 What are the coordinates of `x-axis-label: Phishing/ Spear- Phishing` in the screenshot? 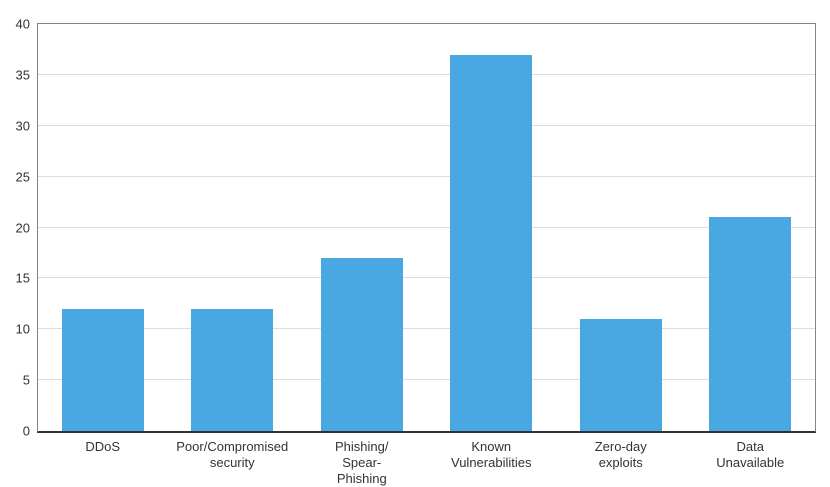 It's located at (362, 462).